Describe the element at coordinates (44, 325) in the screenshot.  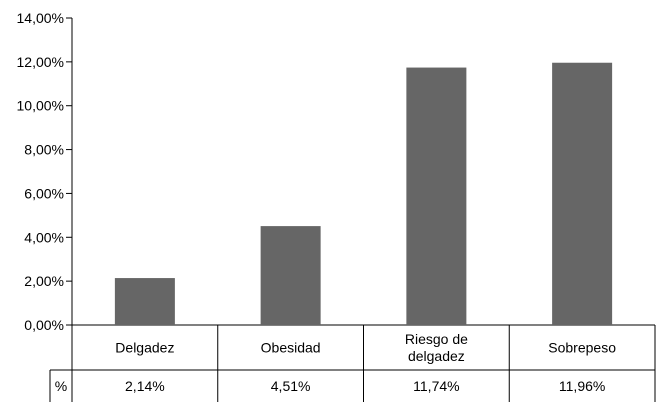
I see `y-tick-label: 0,00%` at that location.